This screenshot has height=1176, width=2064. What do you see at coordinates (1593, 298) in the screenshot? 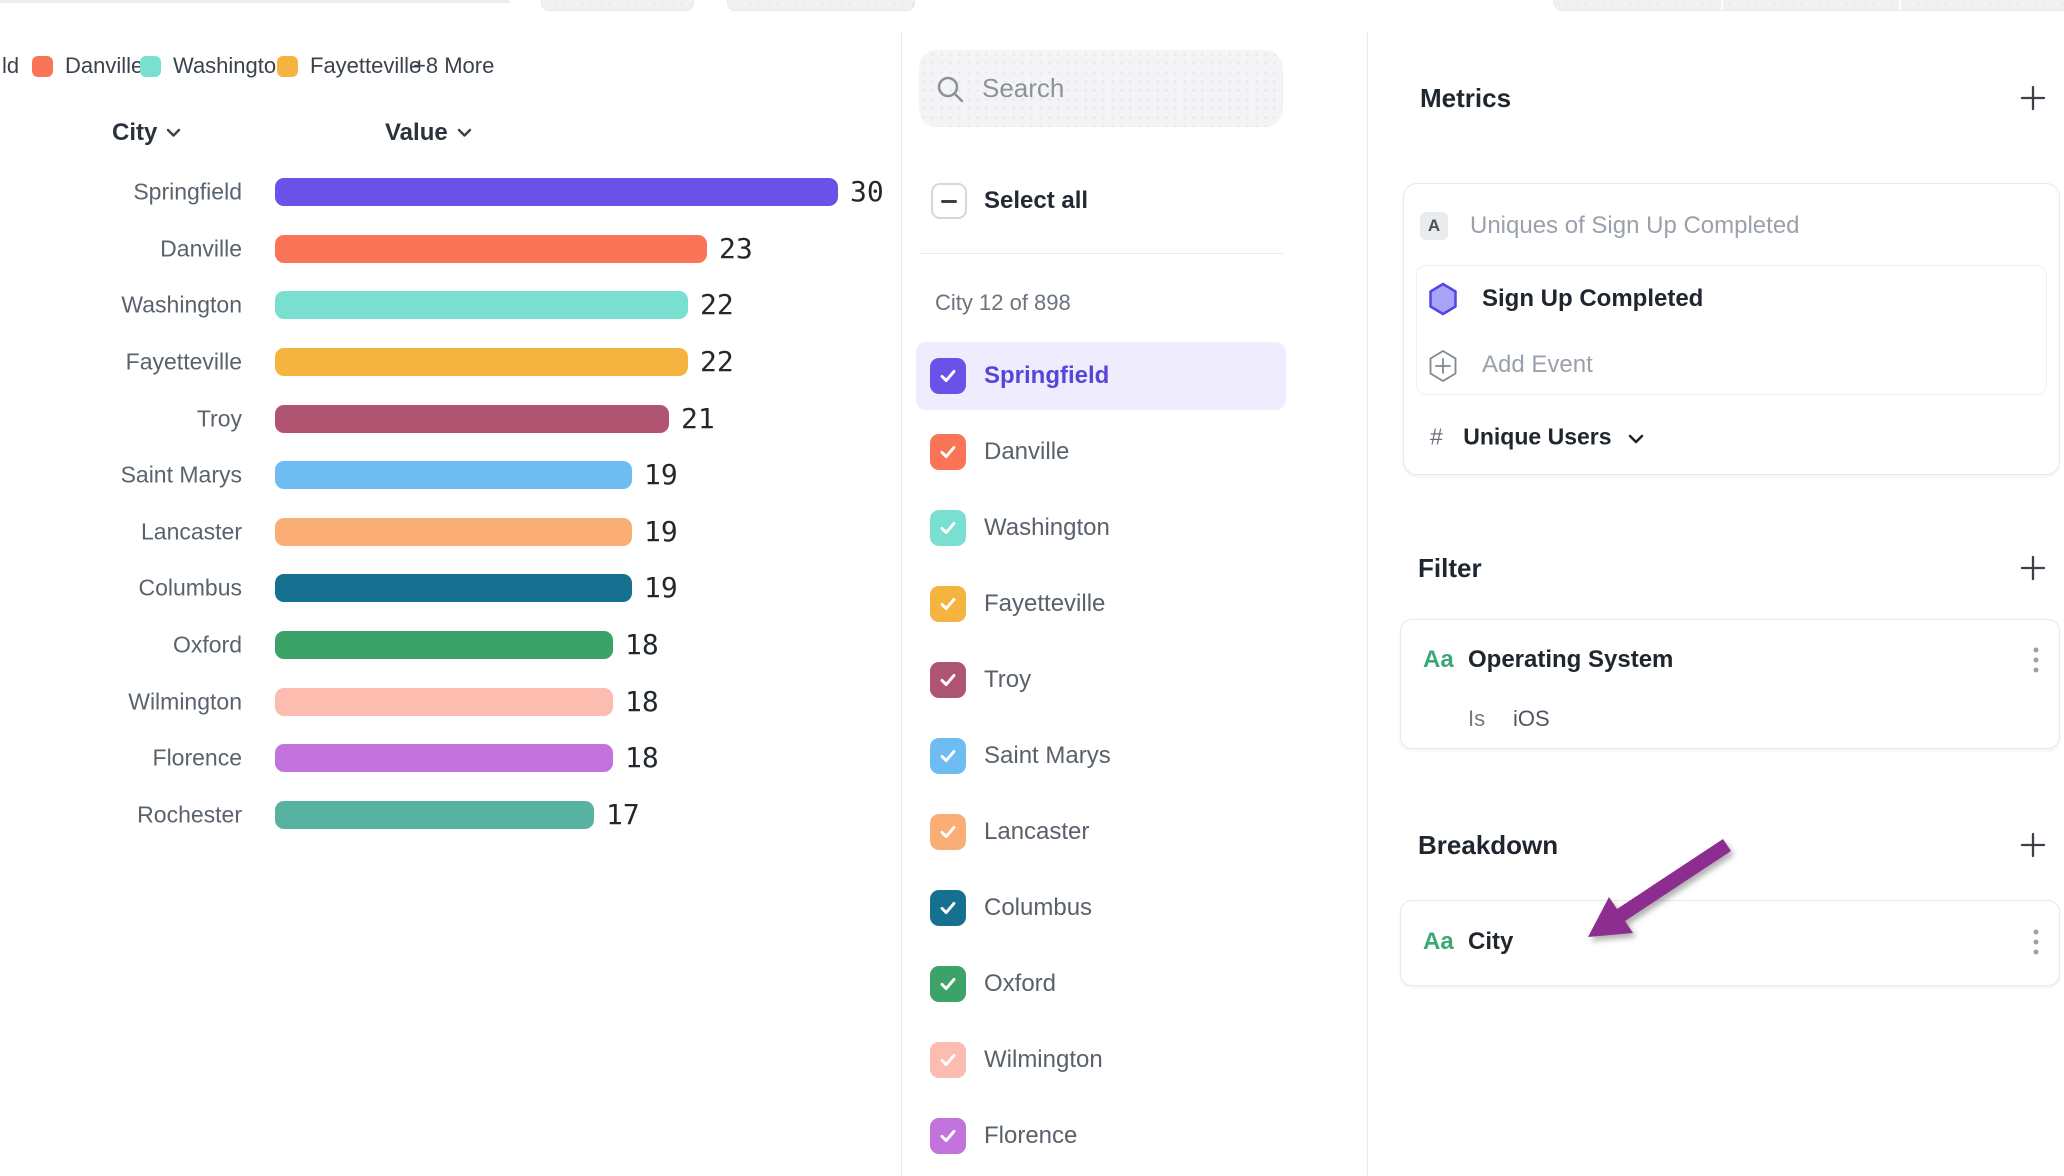
I see `event-name: Sign Up Completed` at bounding box center [1593, 298].